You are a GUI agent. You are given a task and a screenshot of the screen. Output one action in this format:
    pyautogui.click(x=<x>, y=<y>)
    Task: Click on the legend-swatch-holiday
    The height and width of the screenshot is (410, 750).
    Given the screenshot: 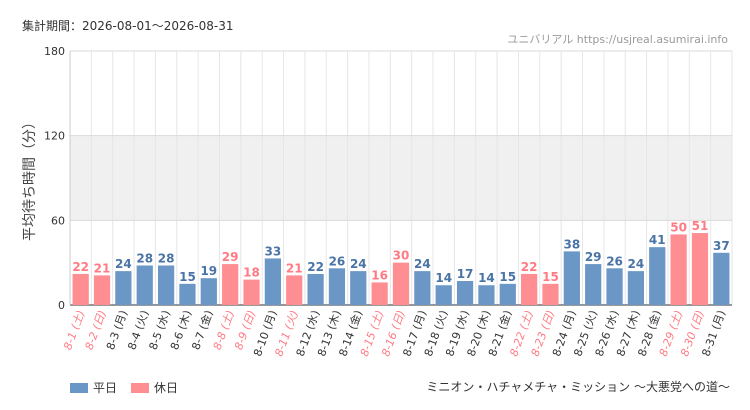 What is the action you would take?
    pyautogui.click(x=140, y=387)
    